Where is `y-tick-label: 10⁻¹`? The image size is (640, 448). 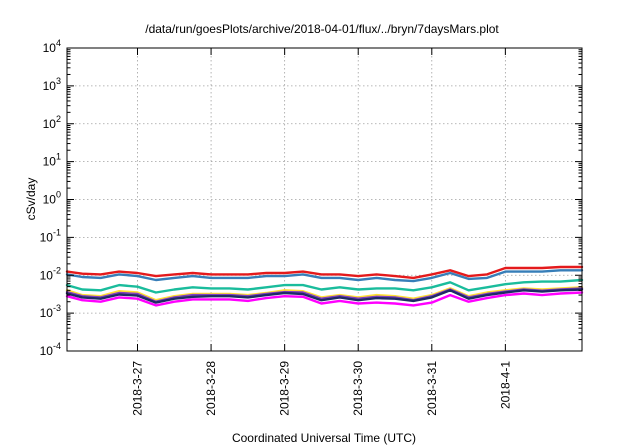 y-tick-label: 10⁻¹ is located at coordinates (50, 235).